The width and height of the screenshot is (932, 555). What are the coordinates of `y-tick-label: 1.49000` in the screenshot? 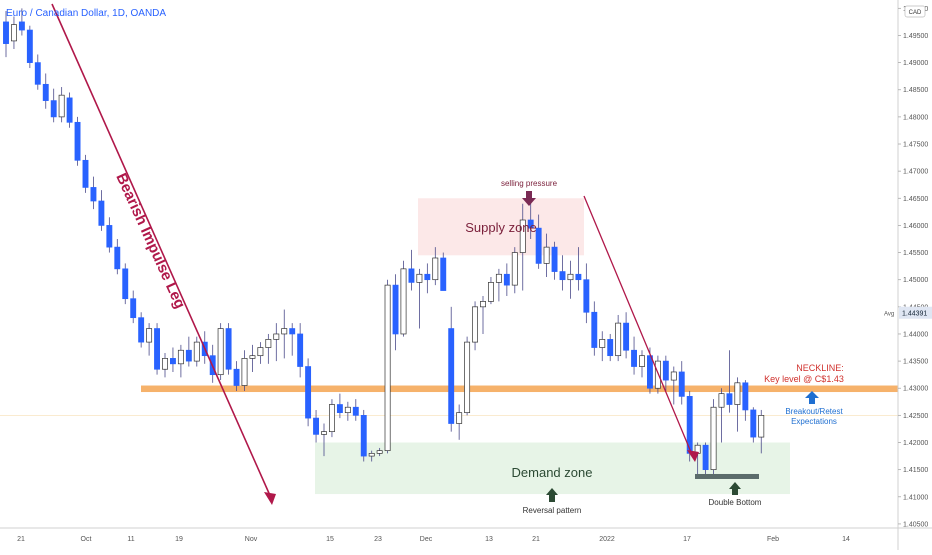 It's located at (915, 63).